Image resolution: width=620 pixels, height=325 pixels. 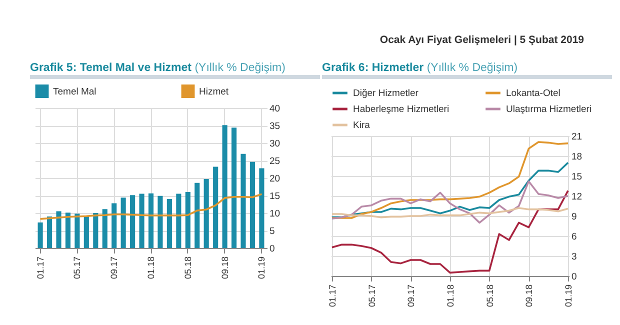 What do you see at coordinates (275, 214) in the screenshot?
I see `y-tick-label: 10` at bounding box center [275, 214].